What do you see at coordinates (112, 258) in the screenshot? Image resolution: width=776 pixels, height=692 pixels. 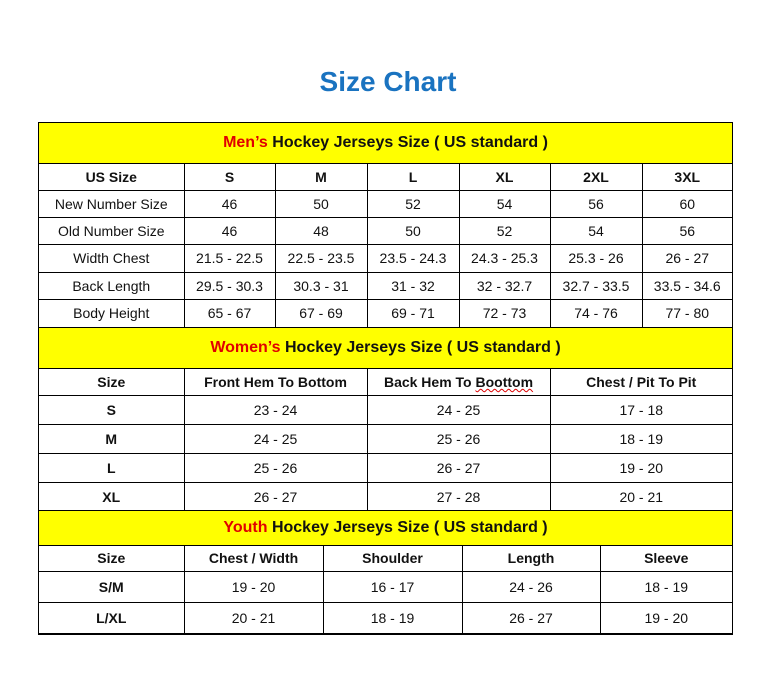 I see `row-label-cell: Width Chest` at bounding box center [112, 258].